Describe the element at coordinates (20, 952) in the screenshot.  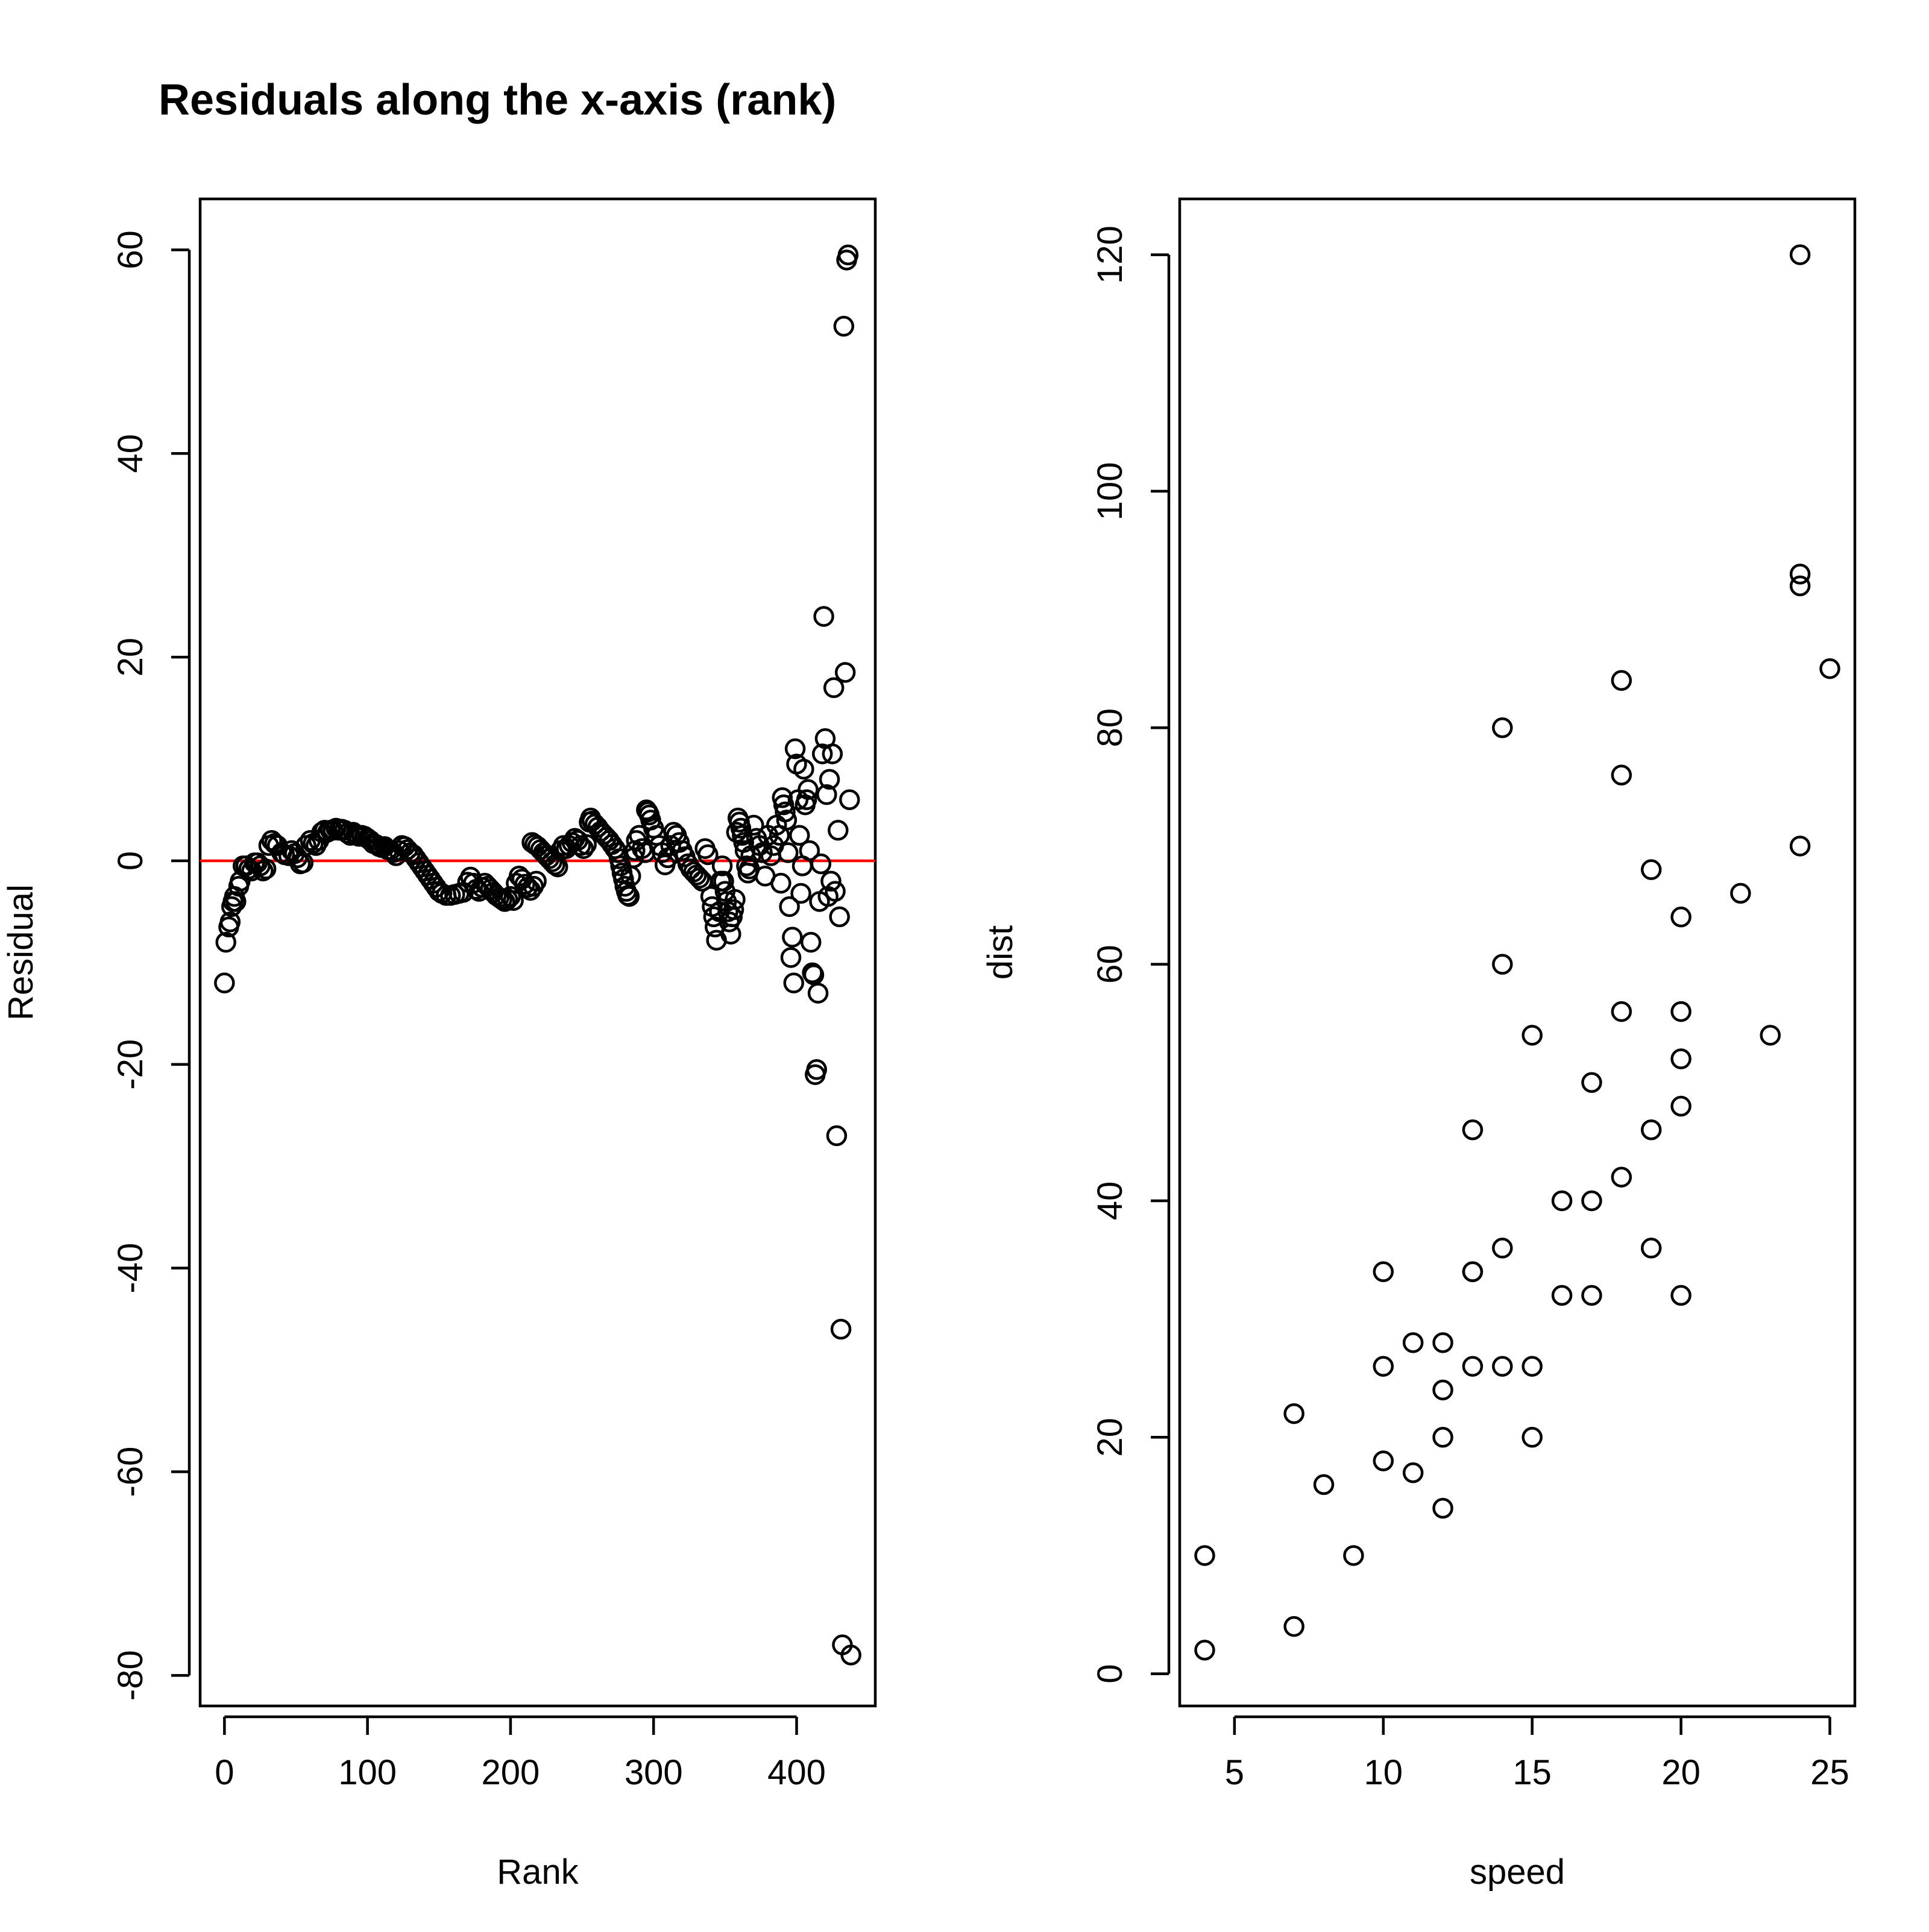
I see `y-axis-title: Residual` at that location.